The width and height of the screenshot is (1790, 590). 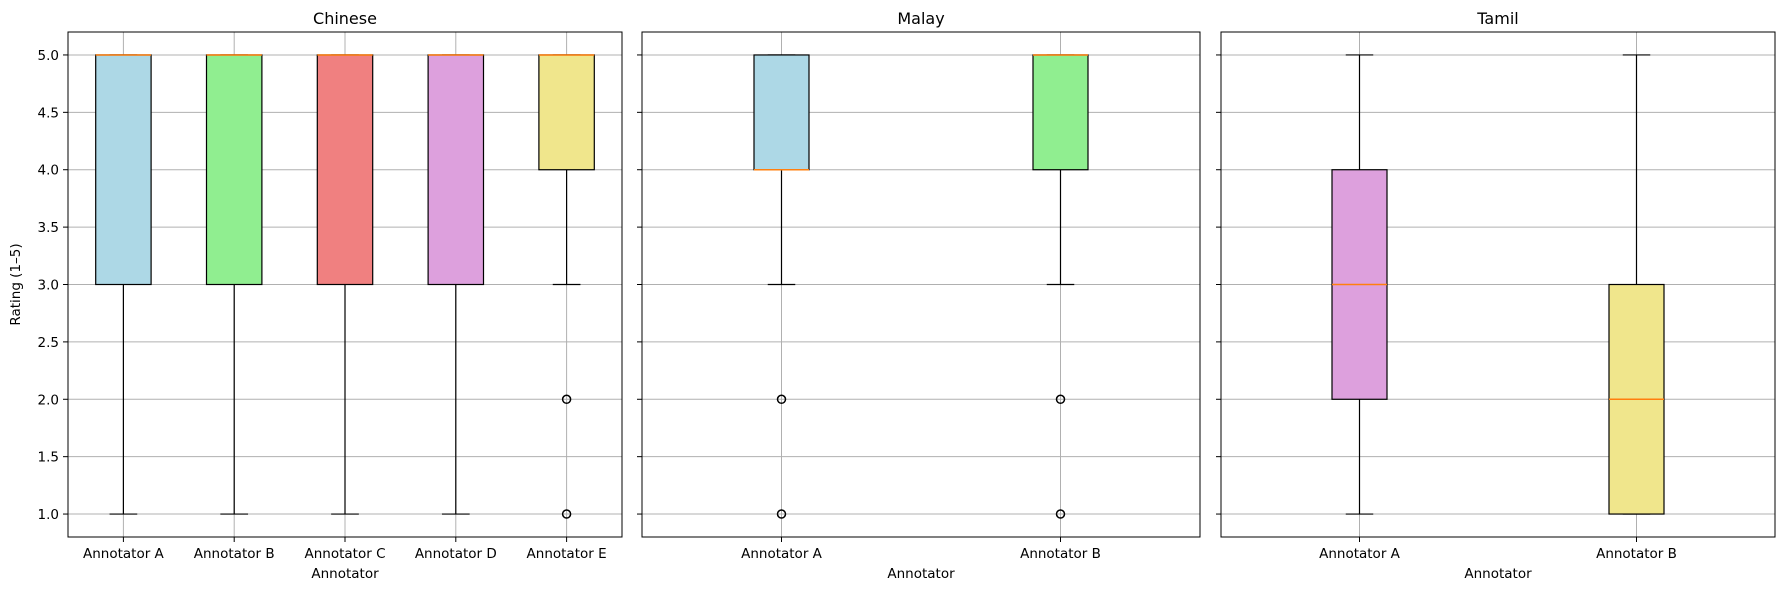 I want to click on y-tick-label: 1.0, so click(x=48, y=515).